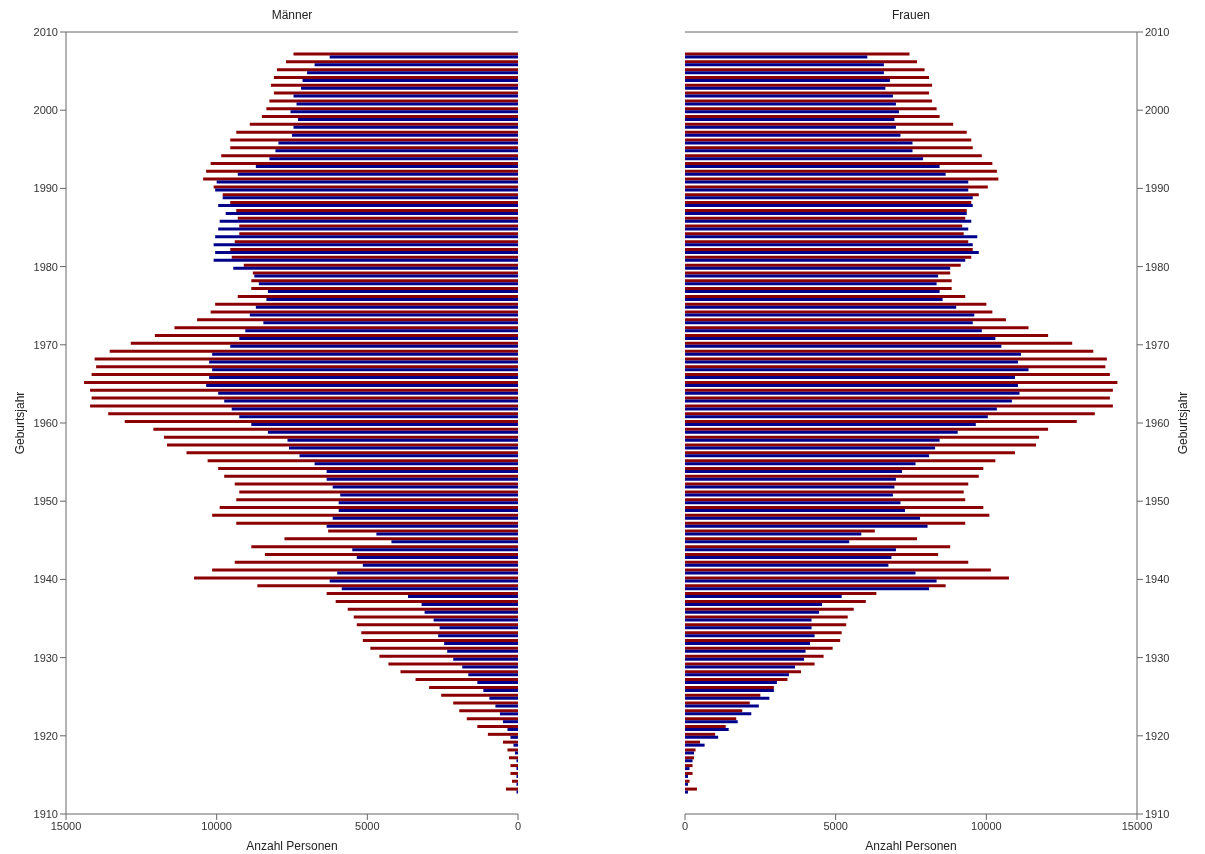  What do you see at coordinates (45, 735) in the screenshot?
I see `y-tick-label: 1920` at bounding box center [45, 735].